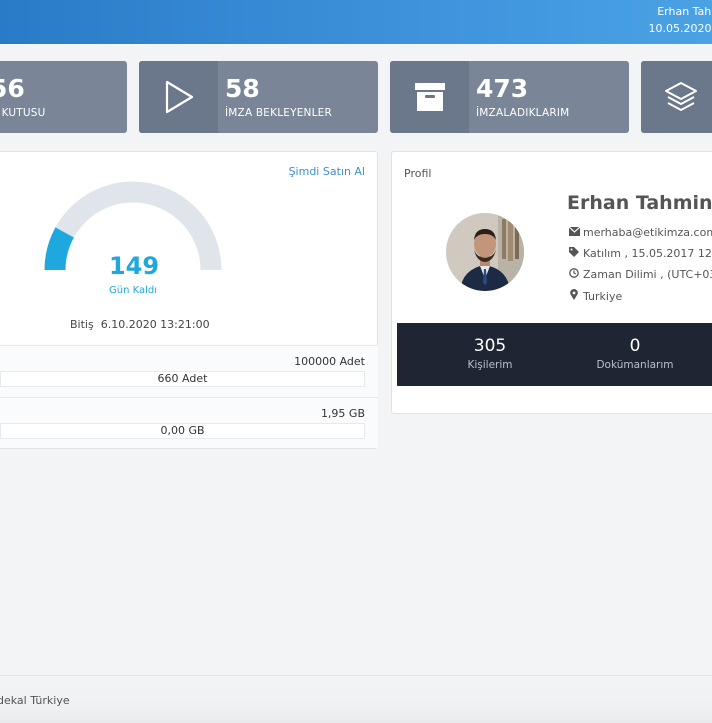  What do you see at coordinates (680, 20) in the screenshot?
I see `user-info: Erhan Tahm 10.05.2020 1` at bounding box center [680, 20].